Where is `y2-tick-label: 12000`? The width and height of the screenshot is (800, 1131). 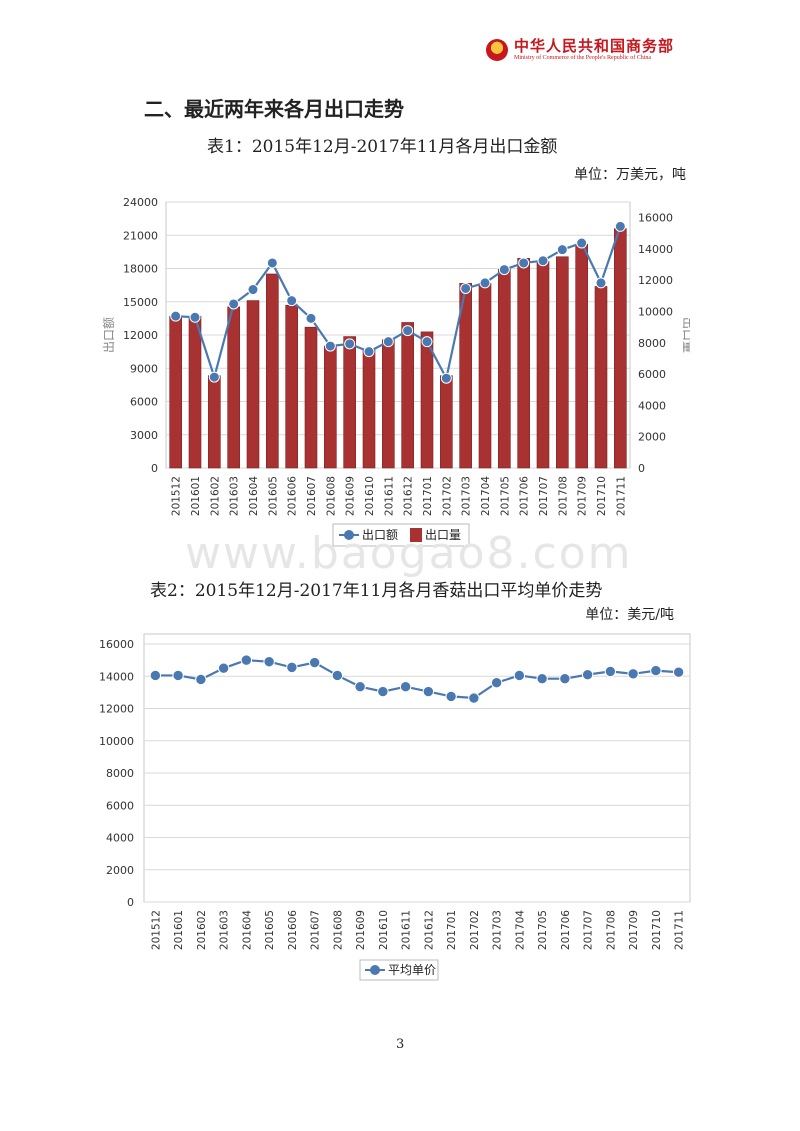
y2-tick-label: 12000 is located at coordinates (655, 280).